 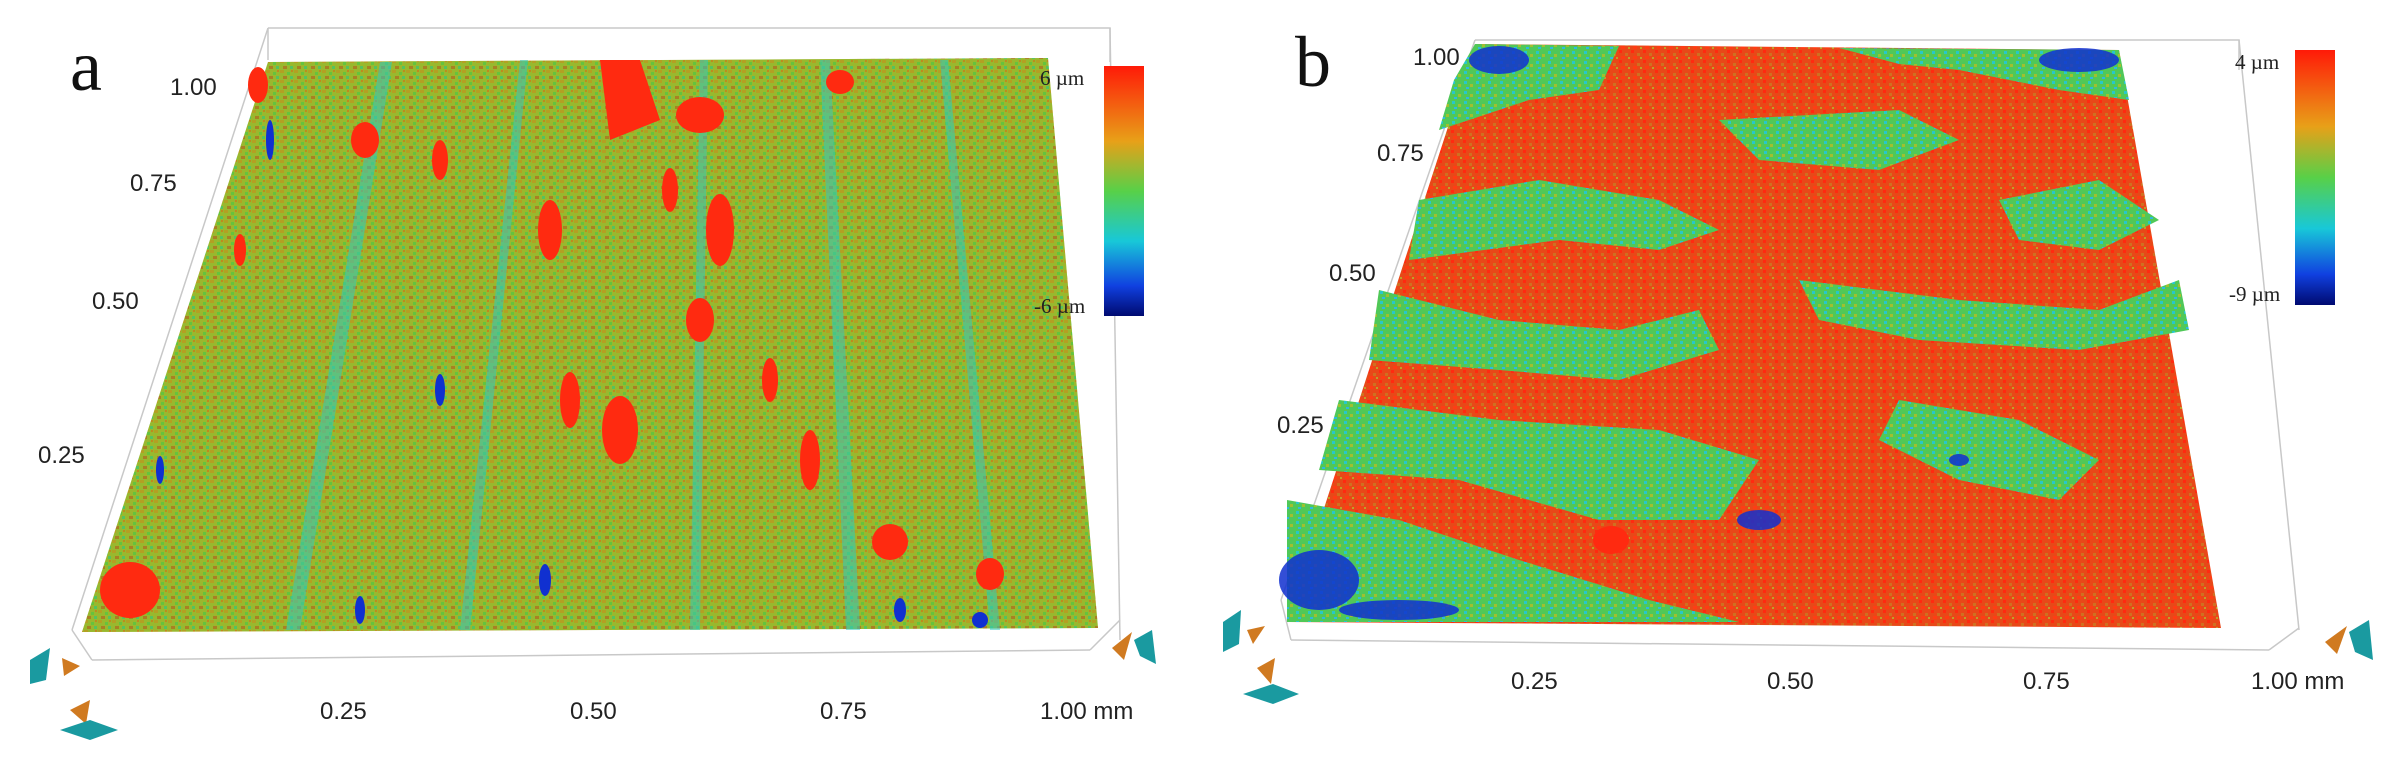 I want to click on panel-label-a: a, so click(x=86, y=66).